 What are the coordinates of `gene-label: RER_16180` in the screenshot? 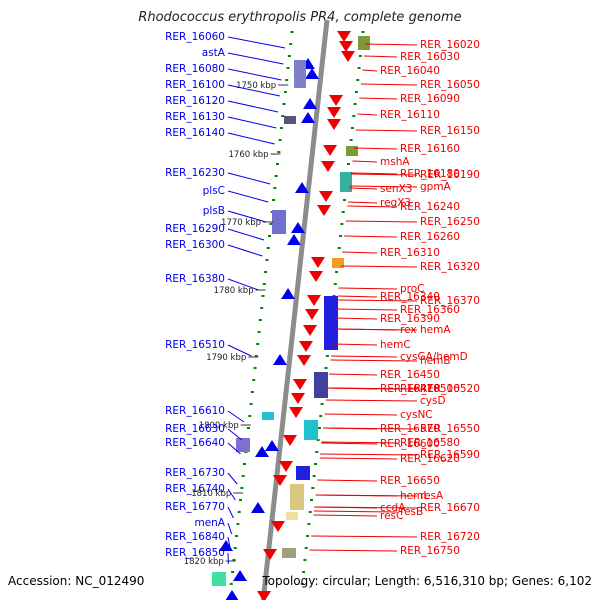 It's located at (430, 174).